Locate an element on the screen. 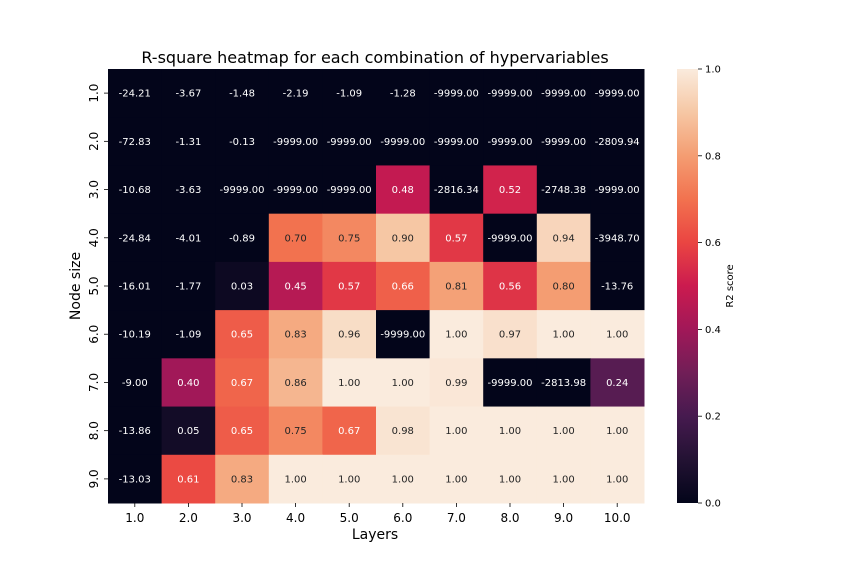 The height and width of the screenshot is (576, 864). cell-value-label: -24.84 is located at coordinates (135, 238).